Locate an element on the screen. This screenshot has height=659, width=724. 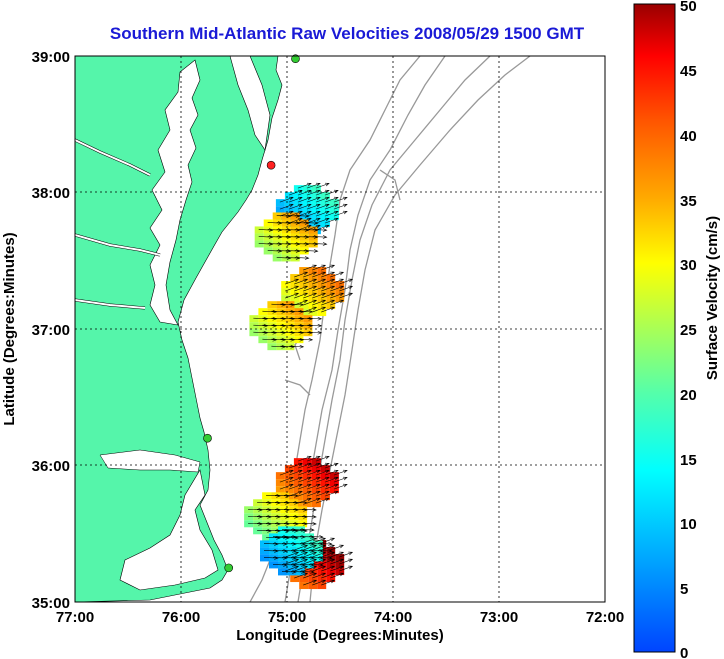
albemarle-sound is located at coordinates (150, 461).